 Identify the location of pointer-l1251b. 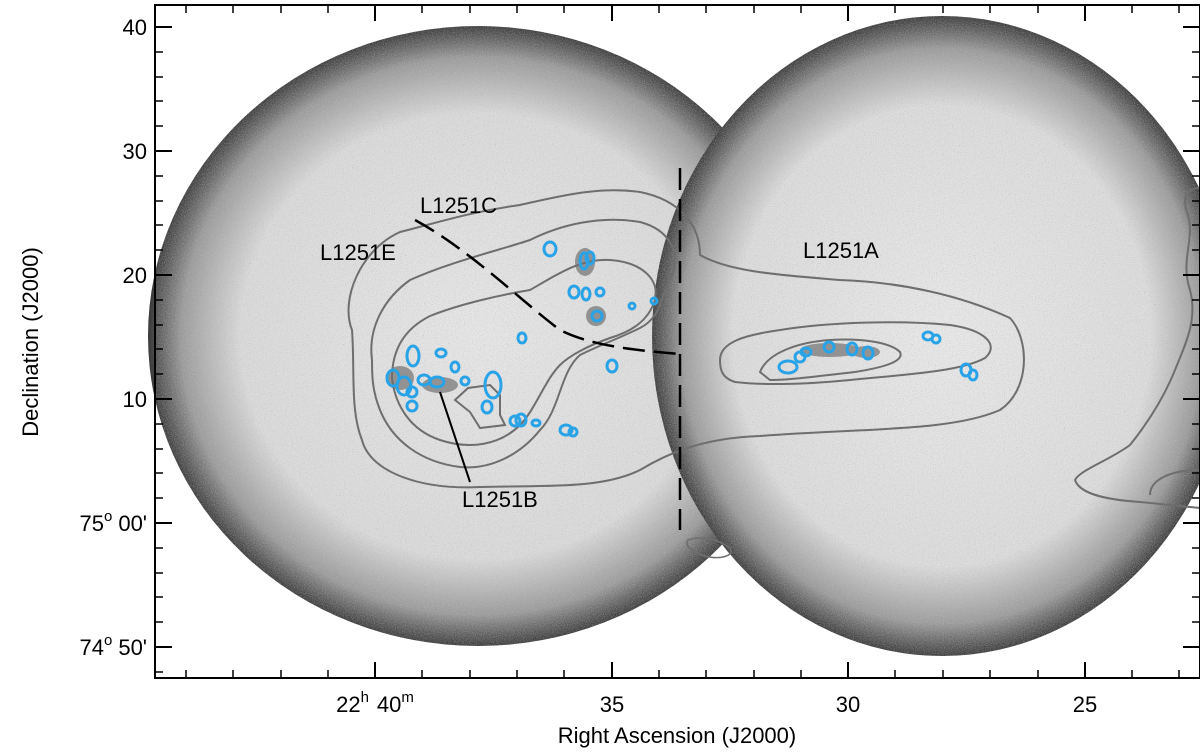
(455, 437).